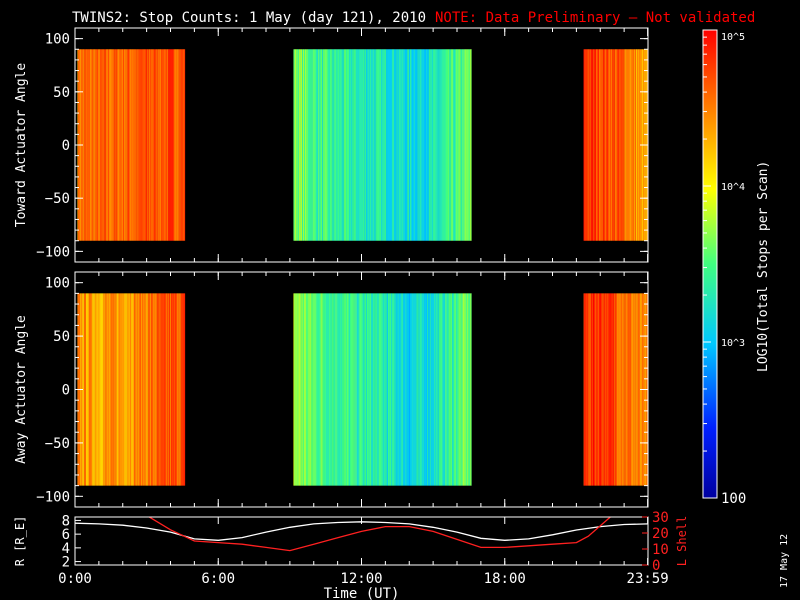 The height and width of the screenshot is (600, 800). What do you see at coordinates (57, 199) in the screenshot?
I see `y-tick-label: −50` at bounding box center [57, 199].